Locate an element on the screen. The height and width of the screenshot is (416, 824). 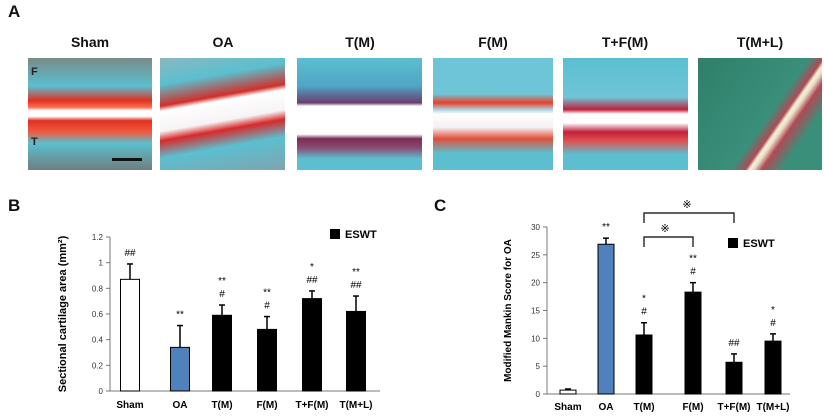
chart-b-x-tick-label: T(M+L) is located at coordinates (355, 405).